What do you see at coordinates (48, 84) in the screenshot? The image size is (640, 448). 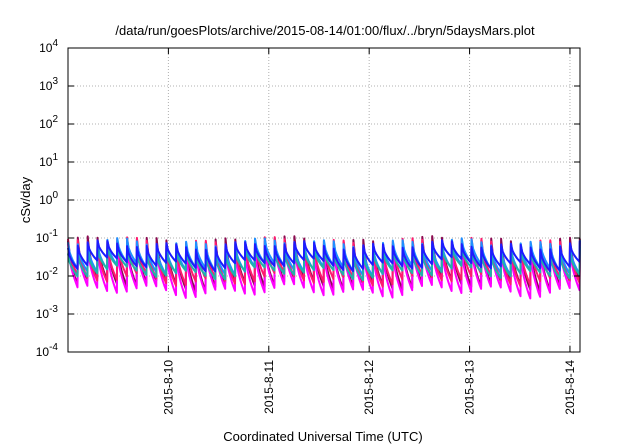 I see `y-tick-label: 10³` at bounding box center [48, 84].